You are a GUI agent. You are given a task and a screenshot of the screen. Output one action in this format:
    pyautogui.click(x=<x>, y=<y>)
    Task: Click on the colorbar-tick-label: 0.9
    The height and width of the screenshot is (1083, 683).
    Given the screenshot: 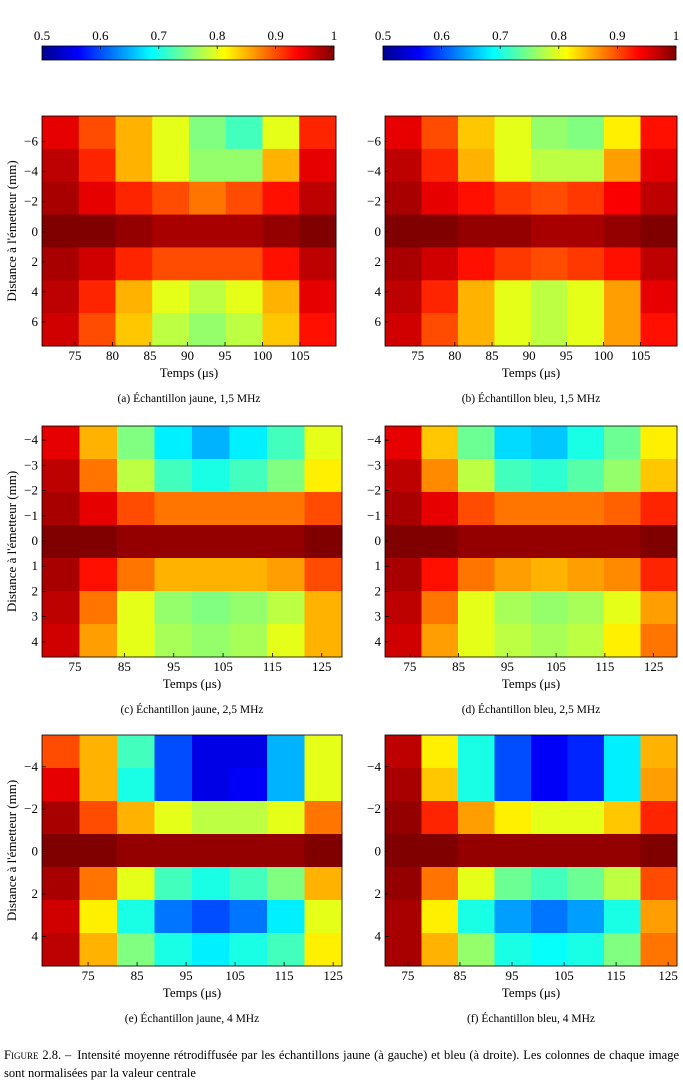 What is the action you would take?
    pyautogui.click(x=617, y=35)
    